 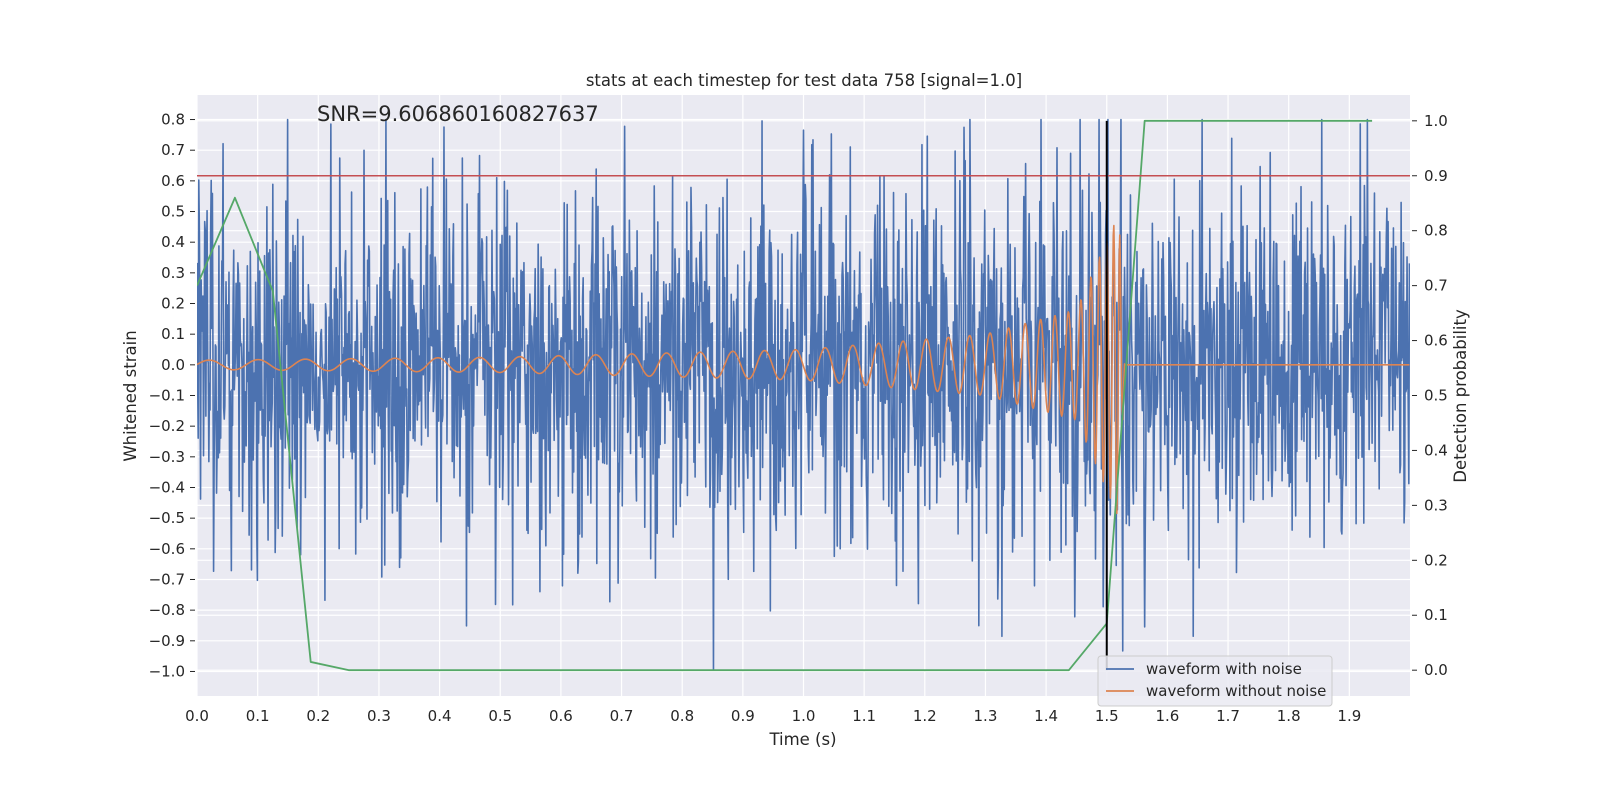 What do you see at coordinates (804, 716) in the screenshot?
I see `x-tick-label: 1.0` at bounding box center [804, 716].